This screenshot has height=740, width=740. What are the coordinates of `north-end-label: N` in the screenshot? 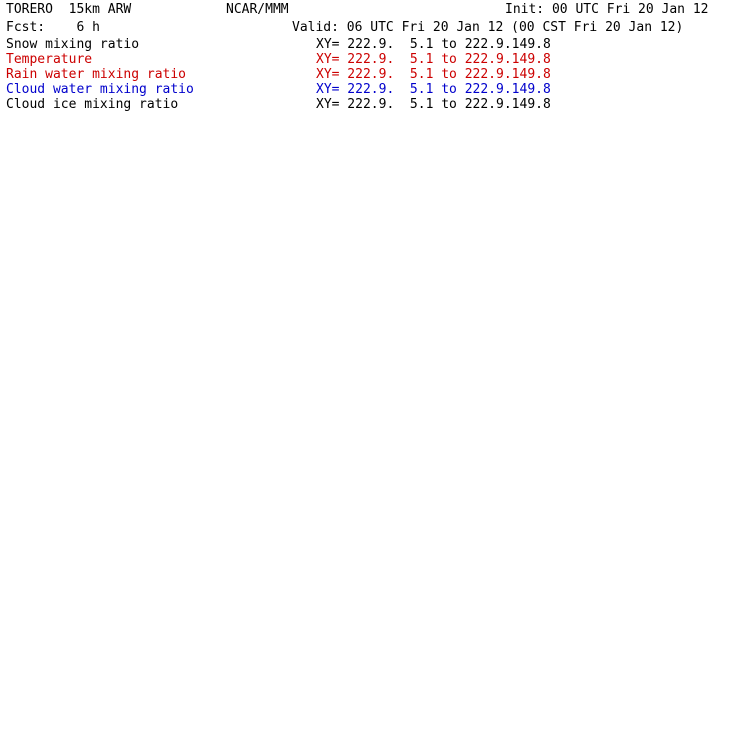 It's located at (660, 721).